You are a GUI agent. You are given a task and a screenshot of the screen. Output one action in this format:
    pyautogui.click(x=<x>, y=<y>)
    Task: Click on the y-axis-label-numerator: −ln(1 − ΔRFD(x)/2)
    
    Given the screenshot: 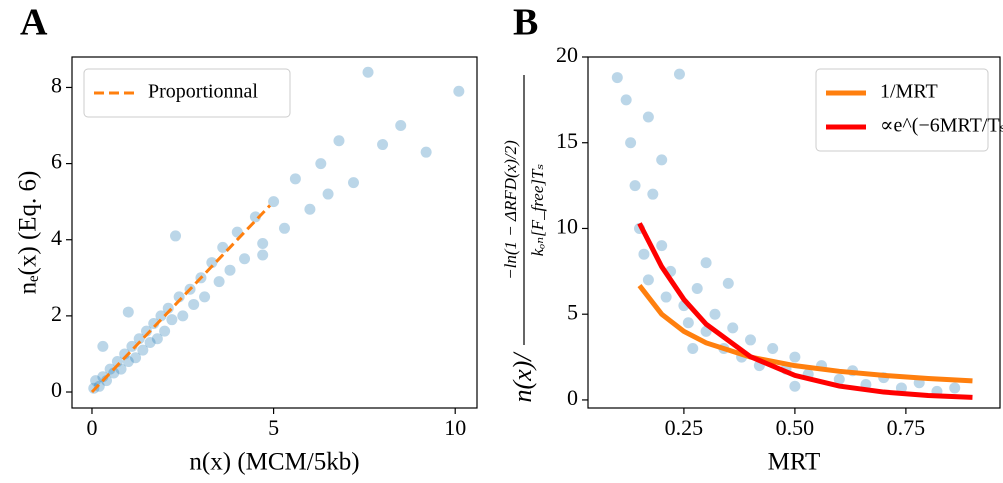 What is the action you would take?
    pyautogui.click(x=510, y=210)
    